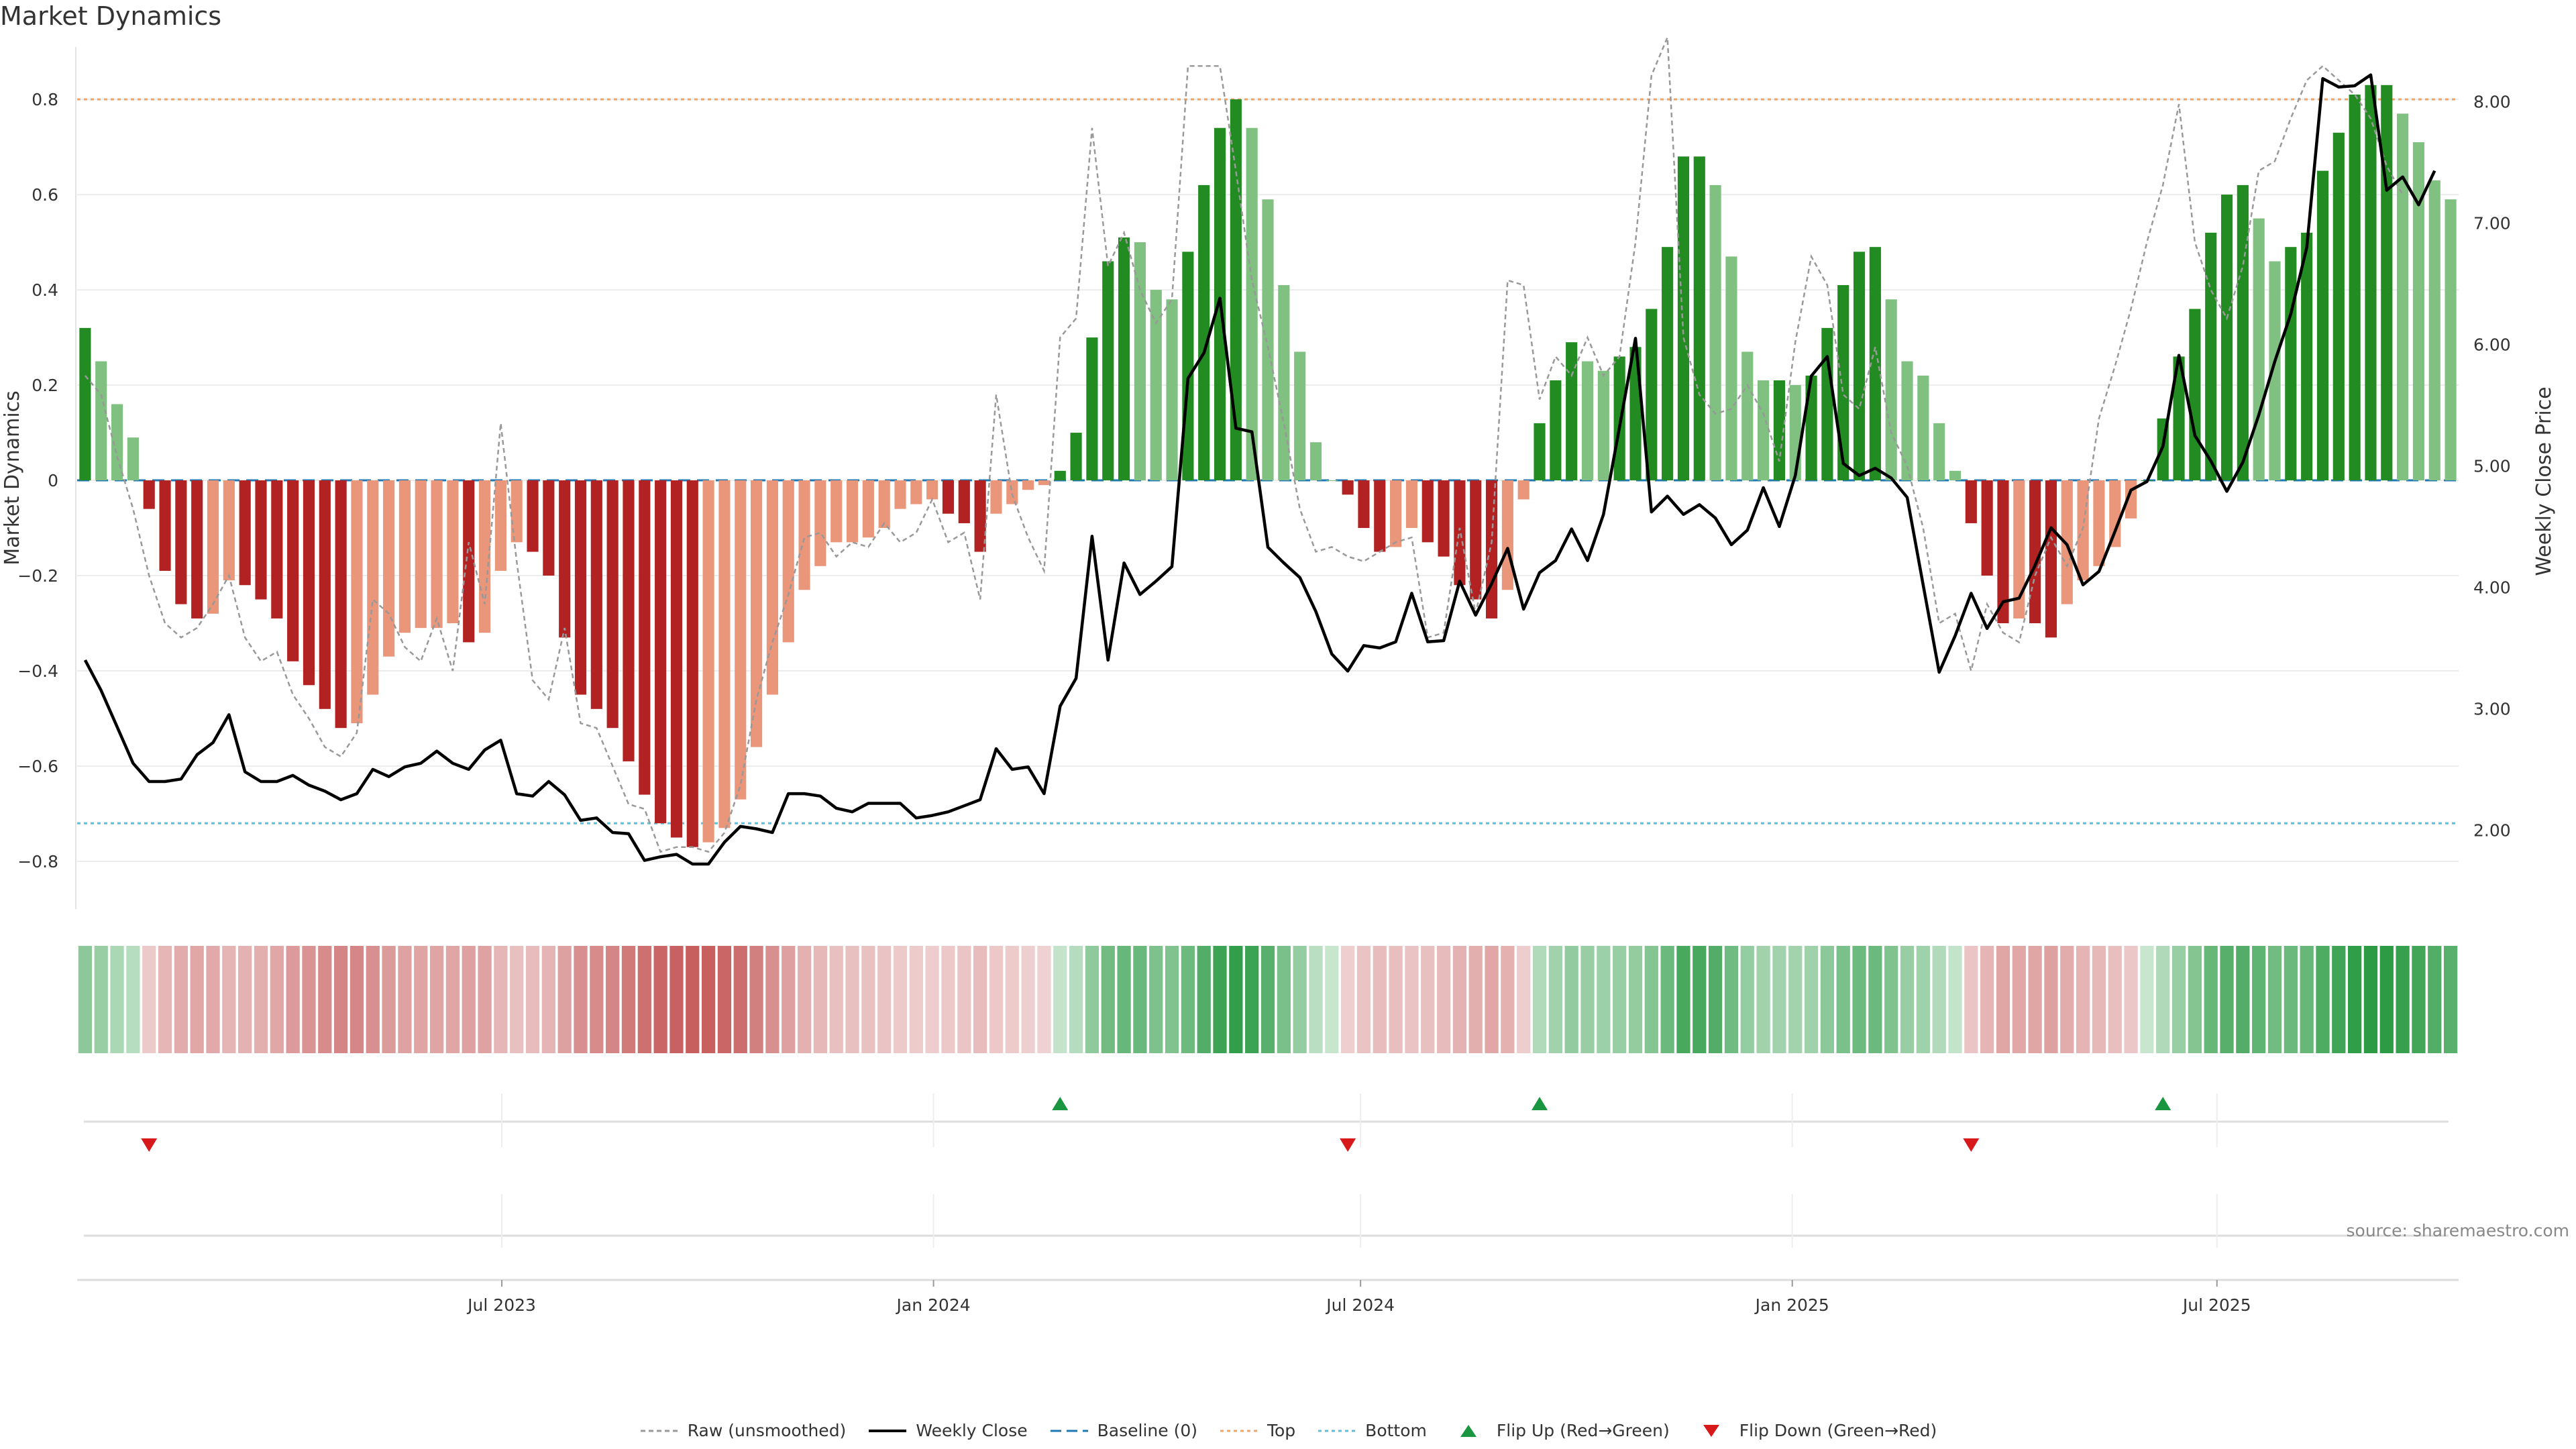 Image resolution: width=2576 pixels, height=1449 pixels. Describe the element at coordinates (2492, 223) in the screenshot. I see `y2-tick-label: 7.00` at that location.